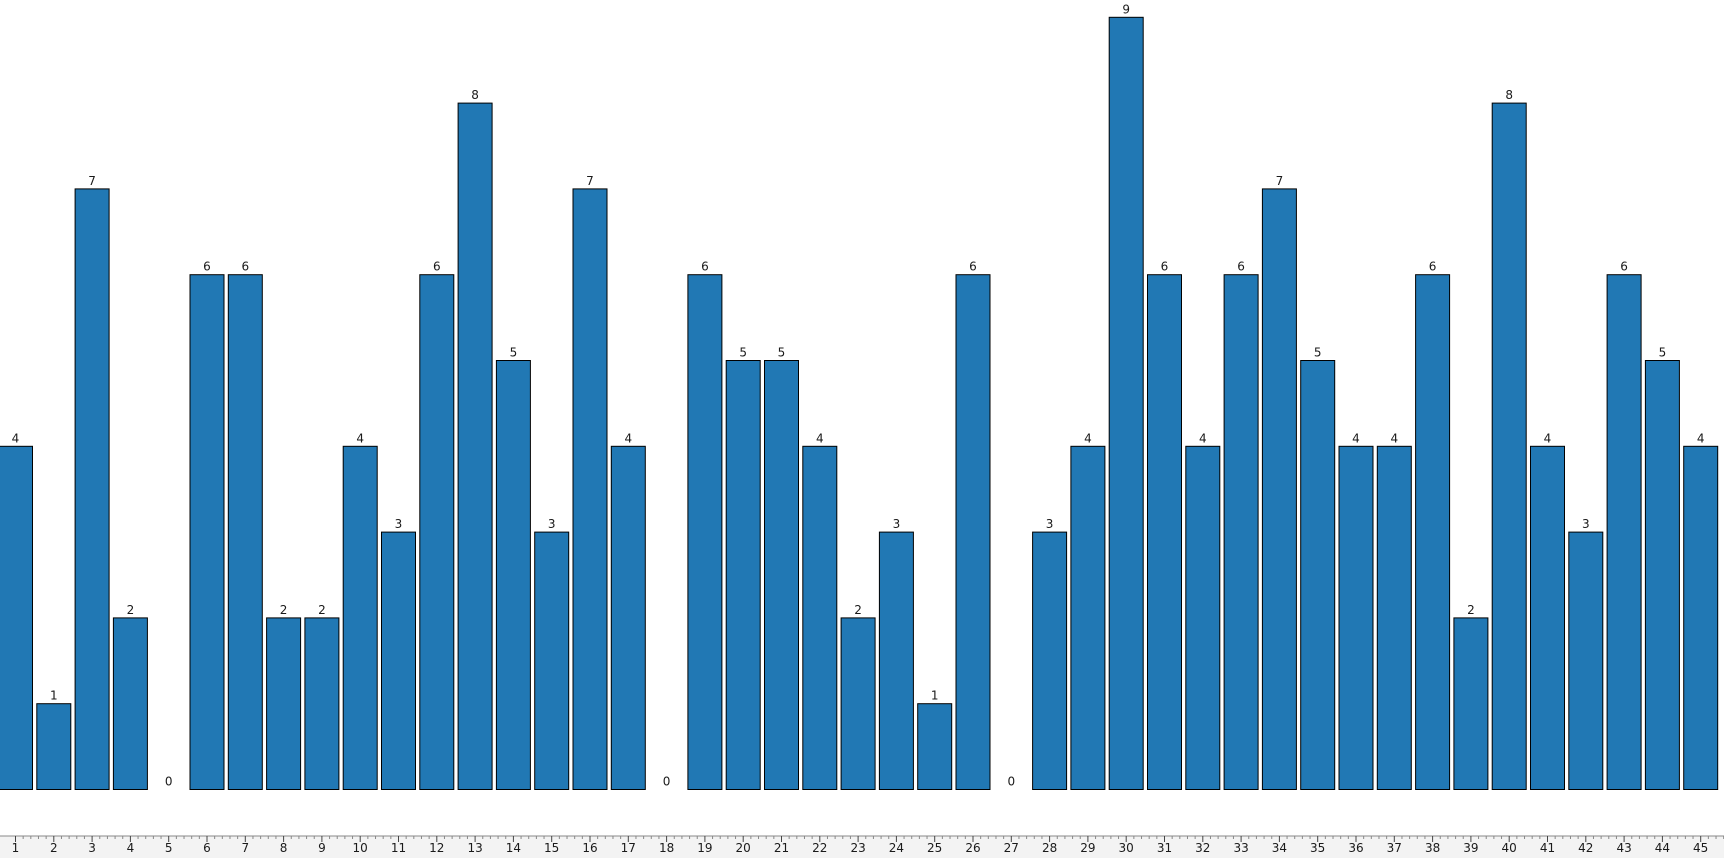  What do you see at coordinates (1586, 524) in the screenshot?
I see `data-label-42: 3` at bounding box center [1586, 524].